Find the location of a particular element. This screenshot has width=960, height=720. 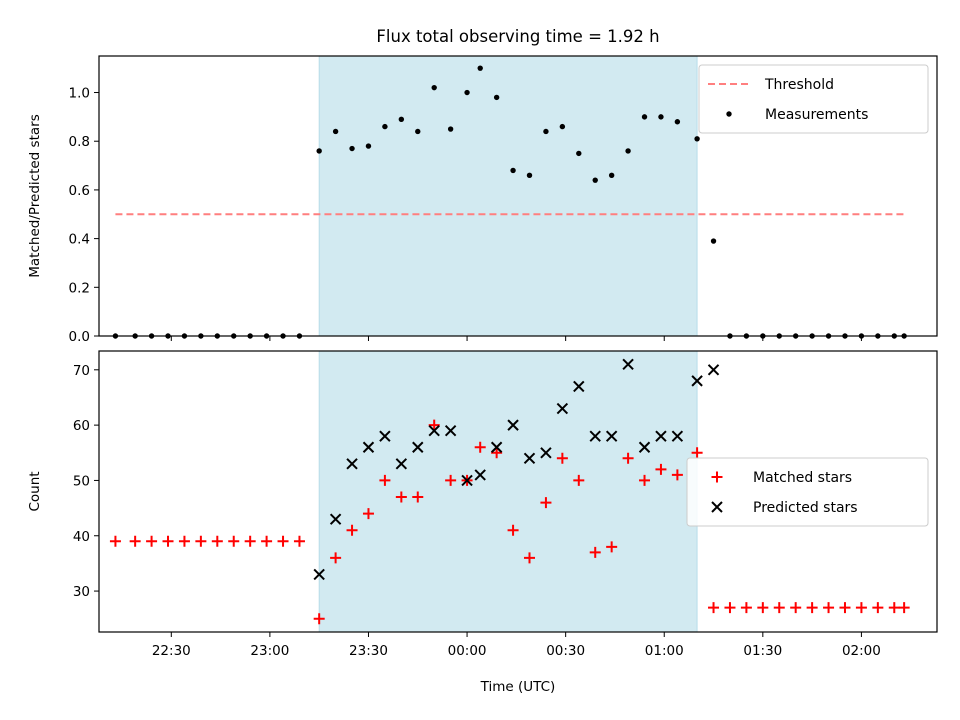

legend-label-predicted-stars: Predicted stars is located at coordinates (805, 508).